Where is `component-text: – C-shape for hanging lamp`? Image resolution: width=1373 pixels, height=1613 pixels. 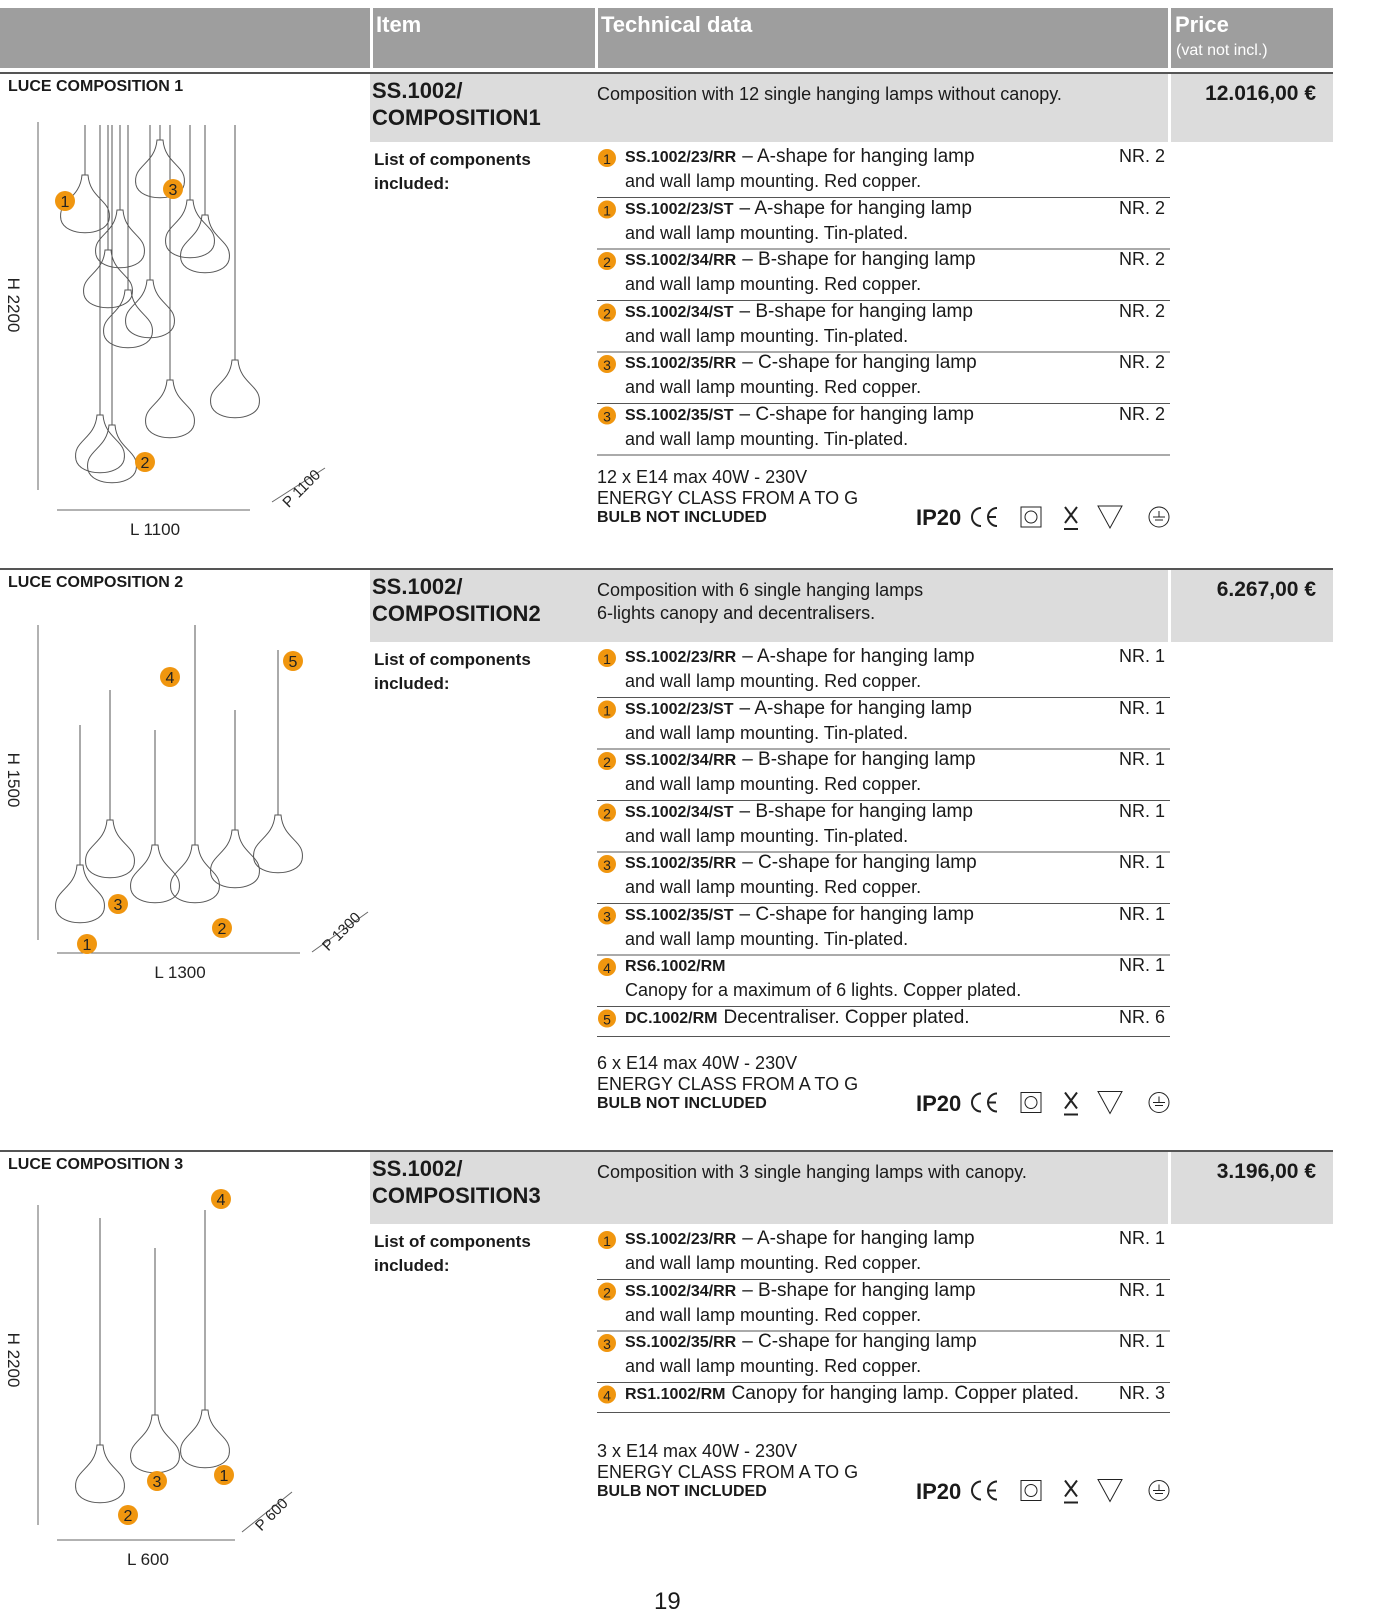
component-text: – C-shape for hanging lamp is located at coordinates (859, 862).